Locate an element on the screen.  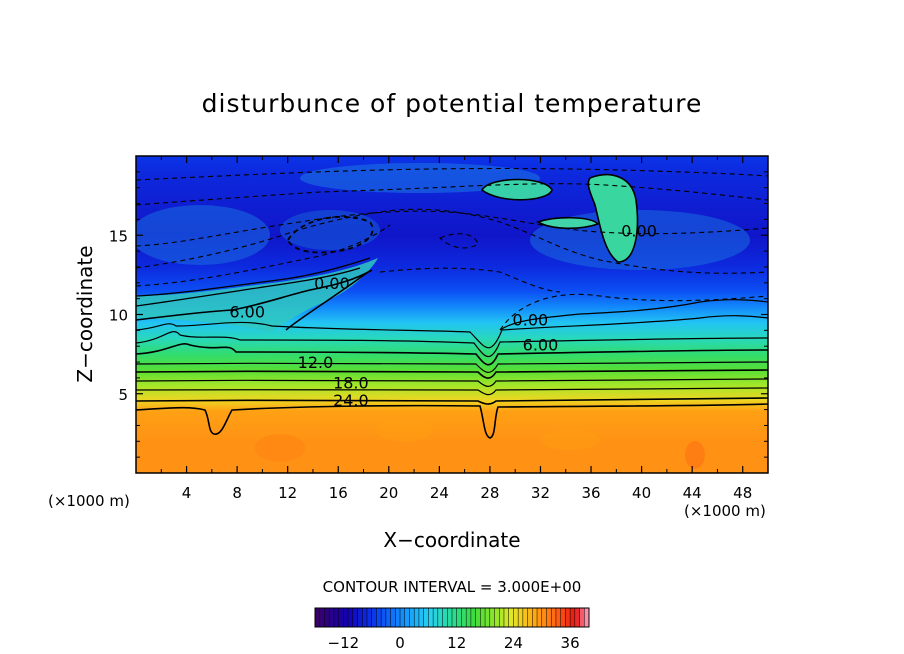
x-tick-label: 48 is located at coordinates (742, 493).